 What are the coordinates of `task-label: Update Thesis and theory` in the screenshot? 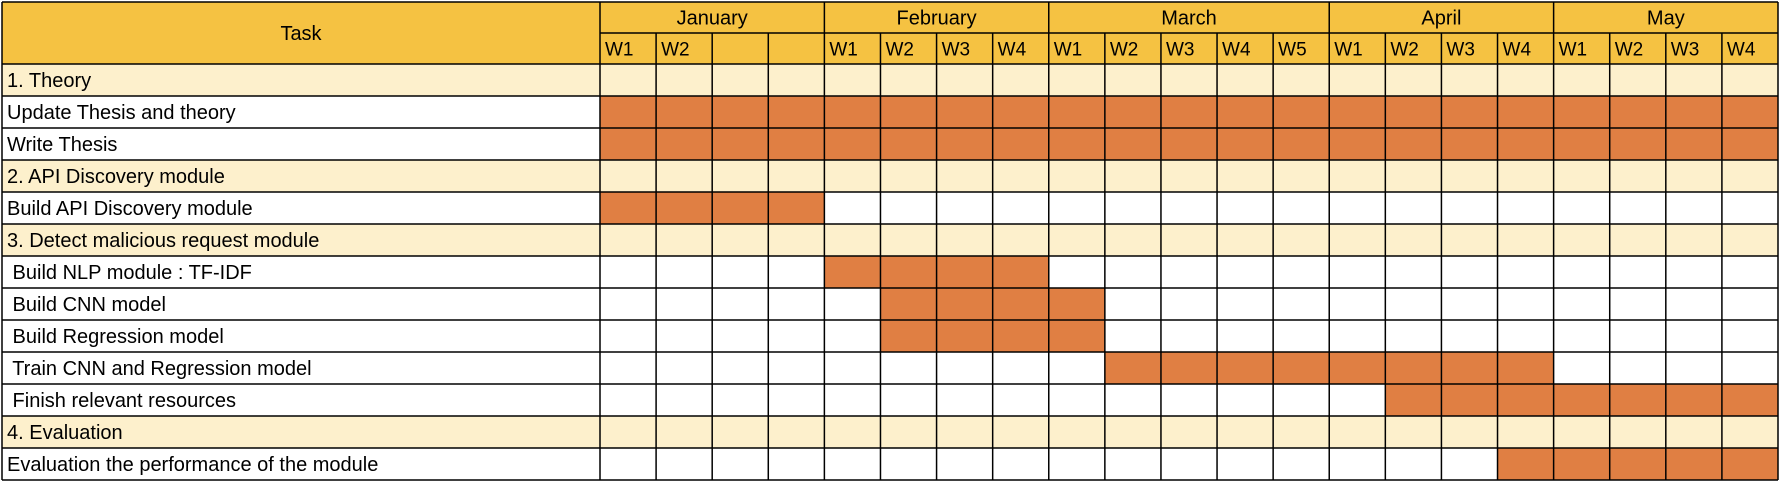 It's located at (121, 113).